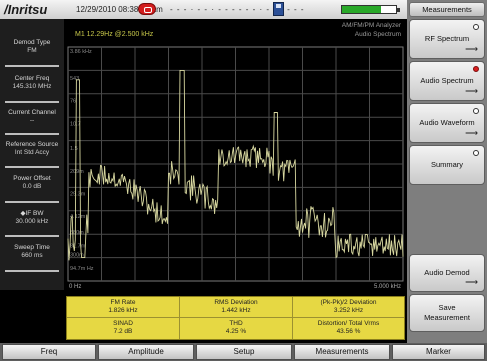 This screenshot has width=487, height=361. I want to click on meas-label: (Pk-Pk)/2 Deviation, so click(348, 302).